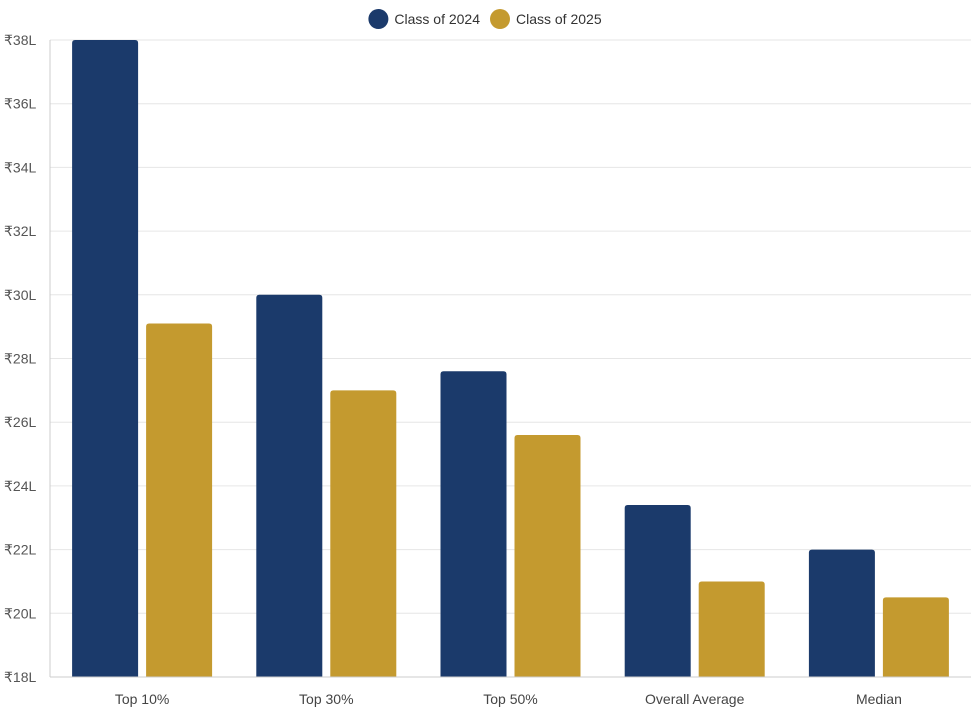 This screenshot has width=971, height=717. I want to click on y-tick-label: ₹32L, so click(20, 231).